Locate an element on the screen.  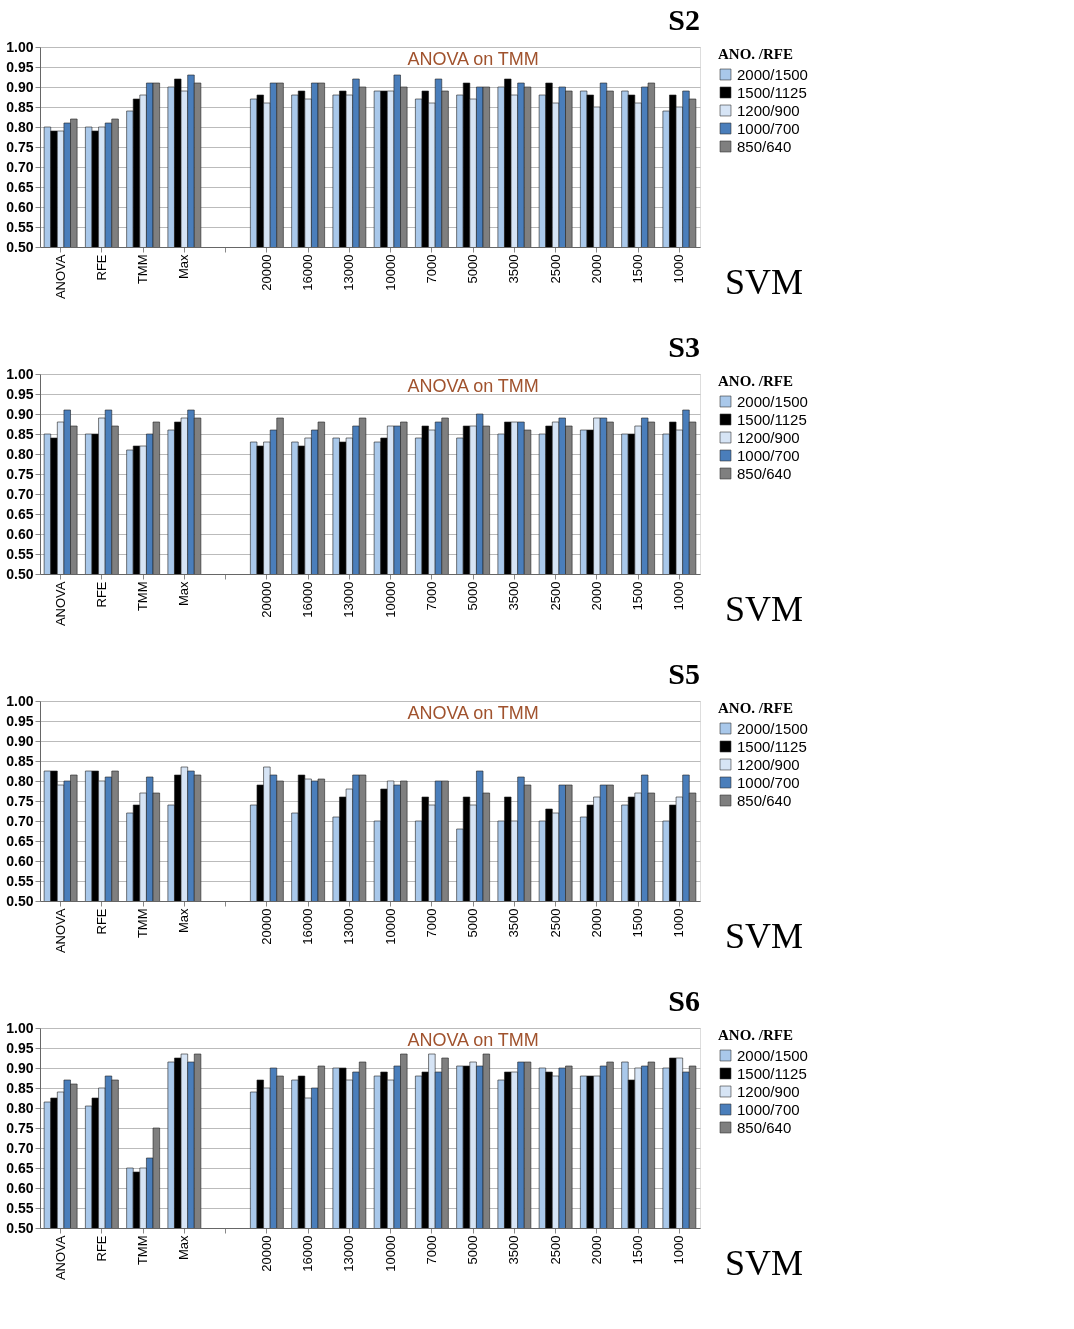
x-tick-label: 16000 is located at coordinates (308, 599).